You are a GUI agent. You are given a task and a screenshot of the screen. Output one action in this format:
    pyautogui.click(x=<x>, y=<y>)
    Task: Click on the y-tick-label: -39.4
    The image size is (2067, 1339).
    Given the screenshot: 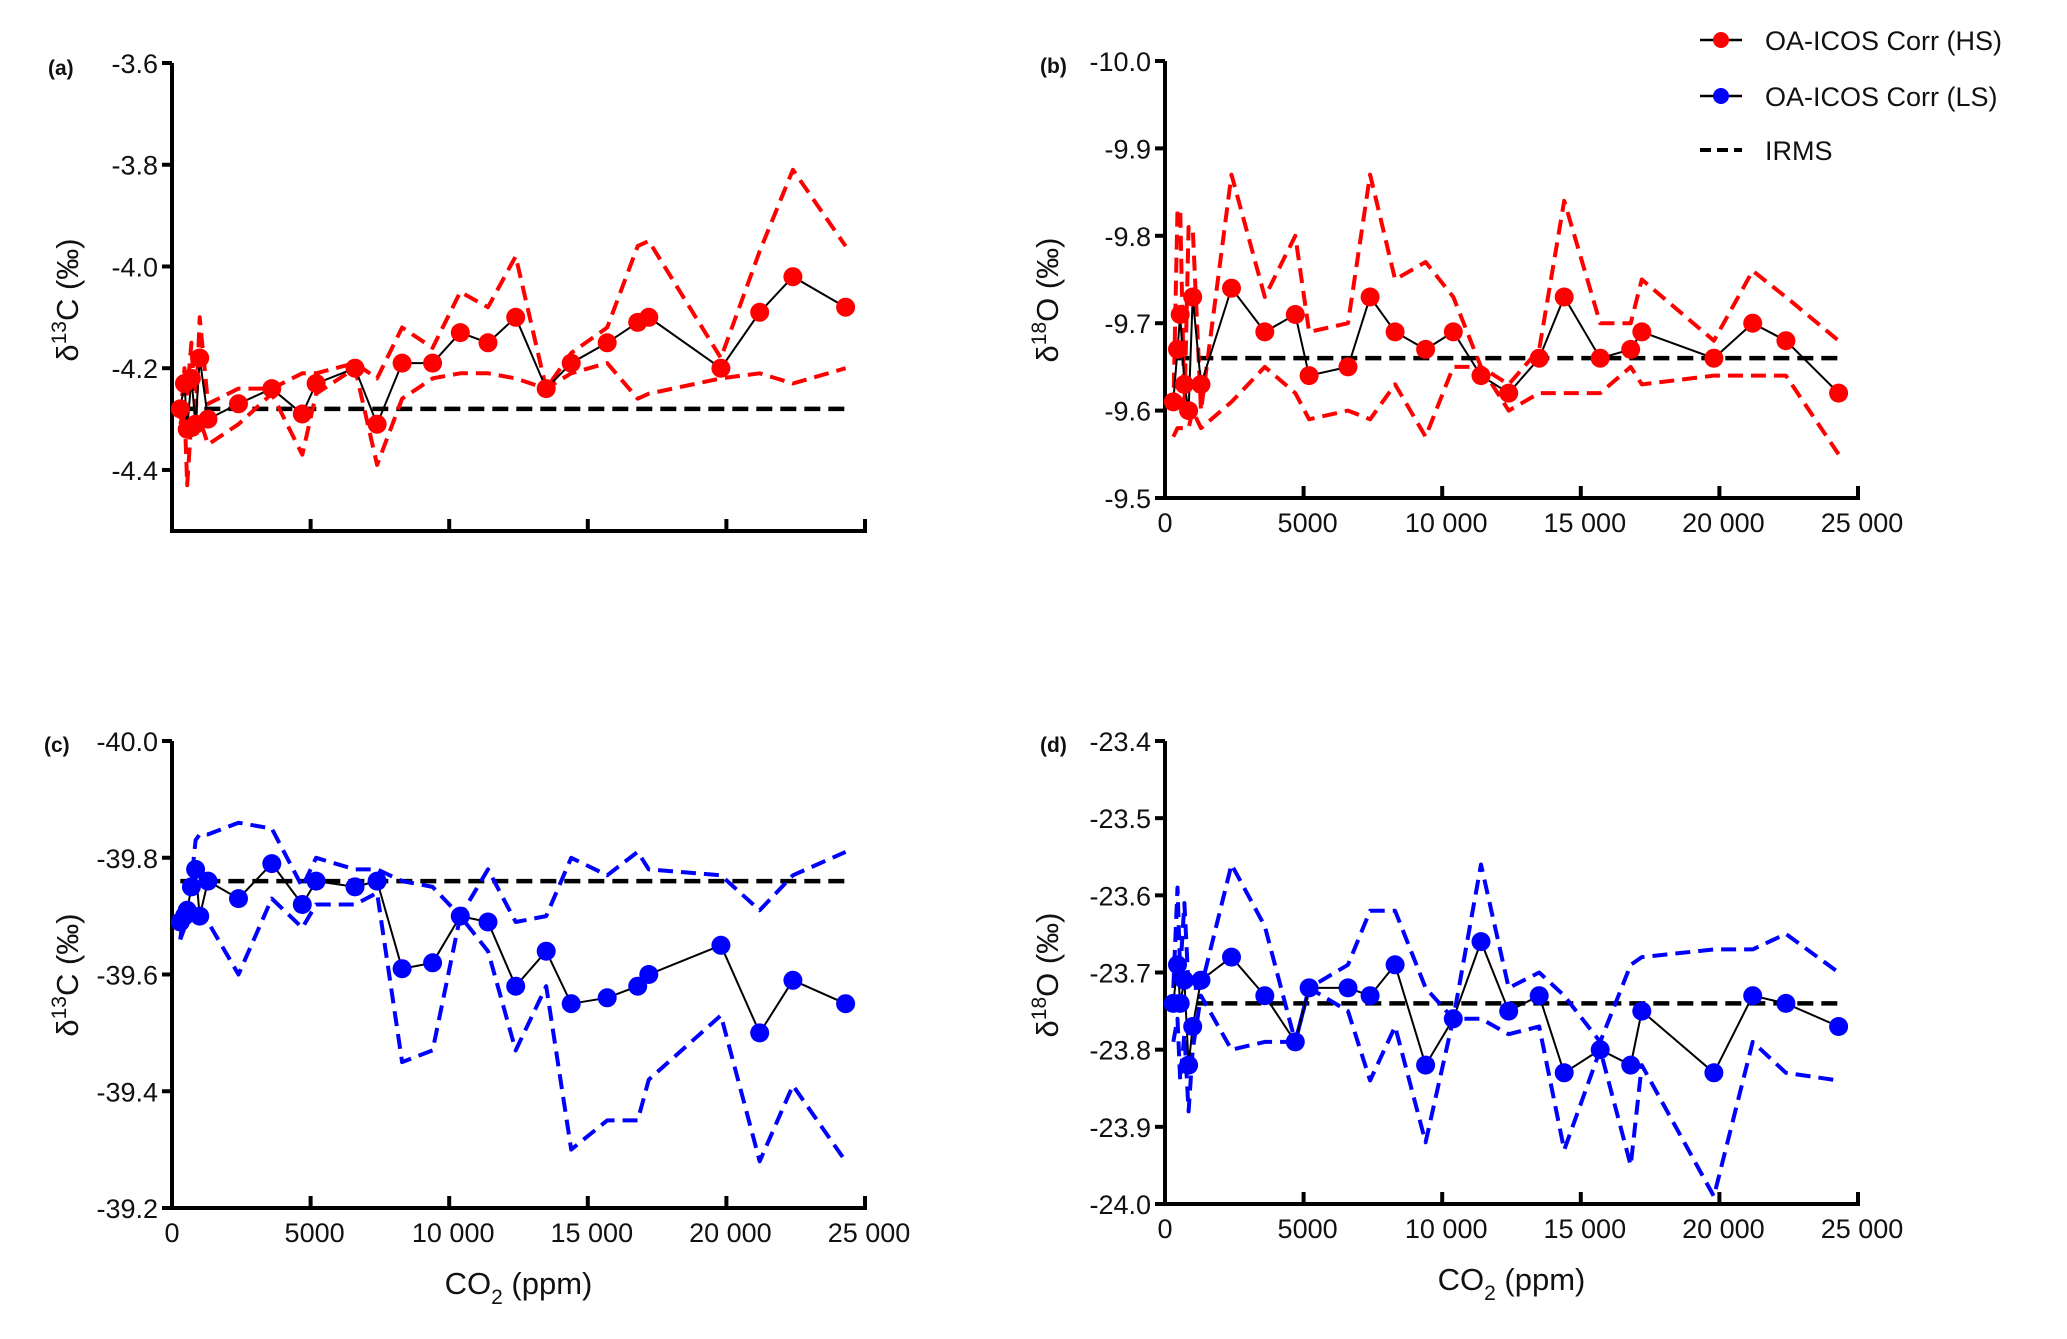 What is the action you would take?
    pyautogui.click(x=127, y=1092)
    